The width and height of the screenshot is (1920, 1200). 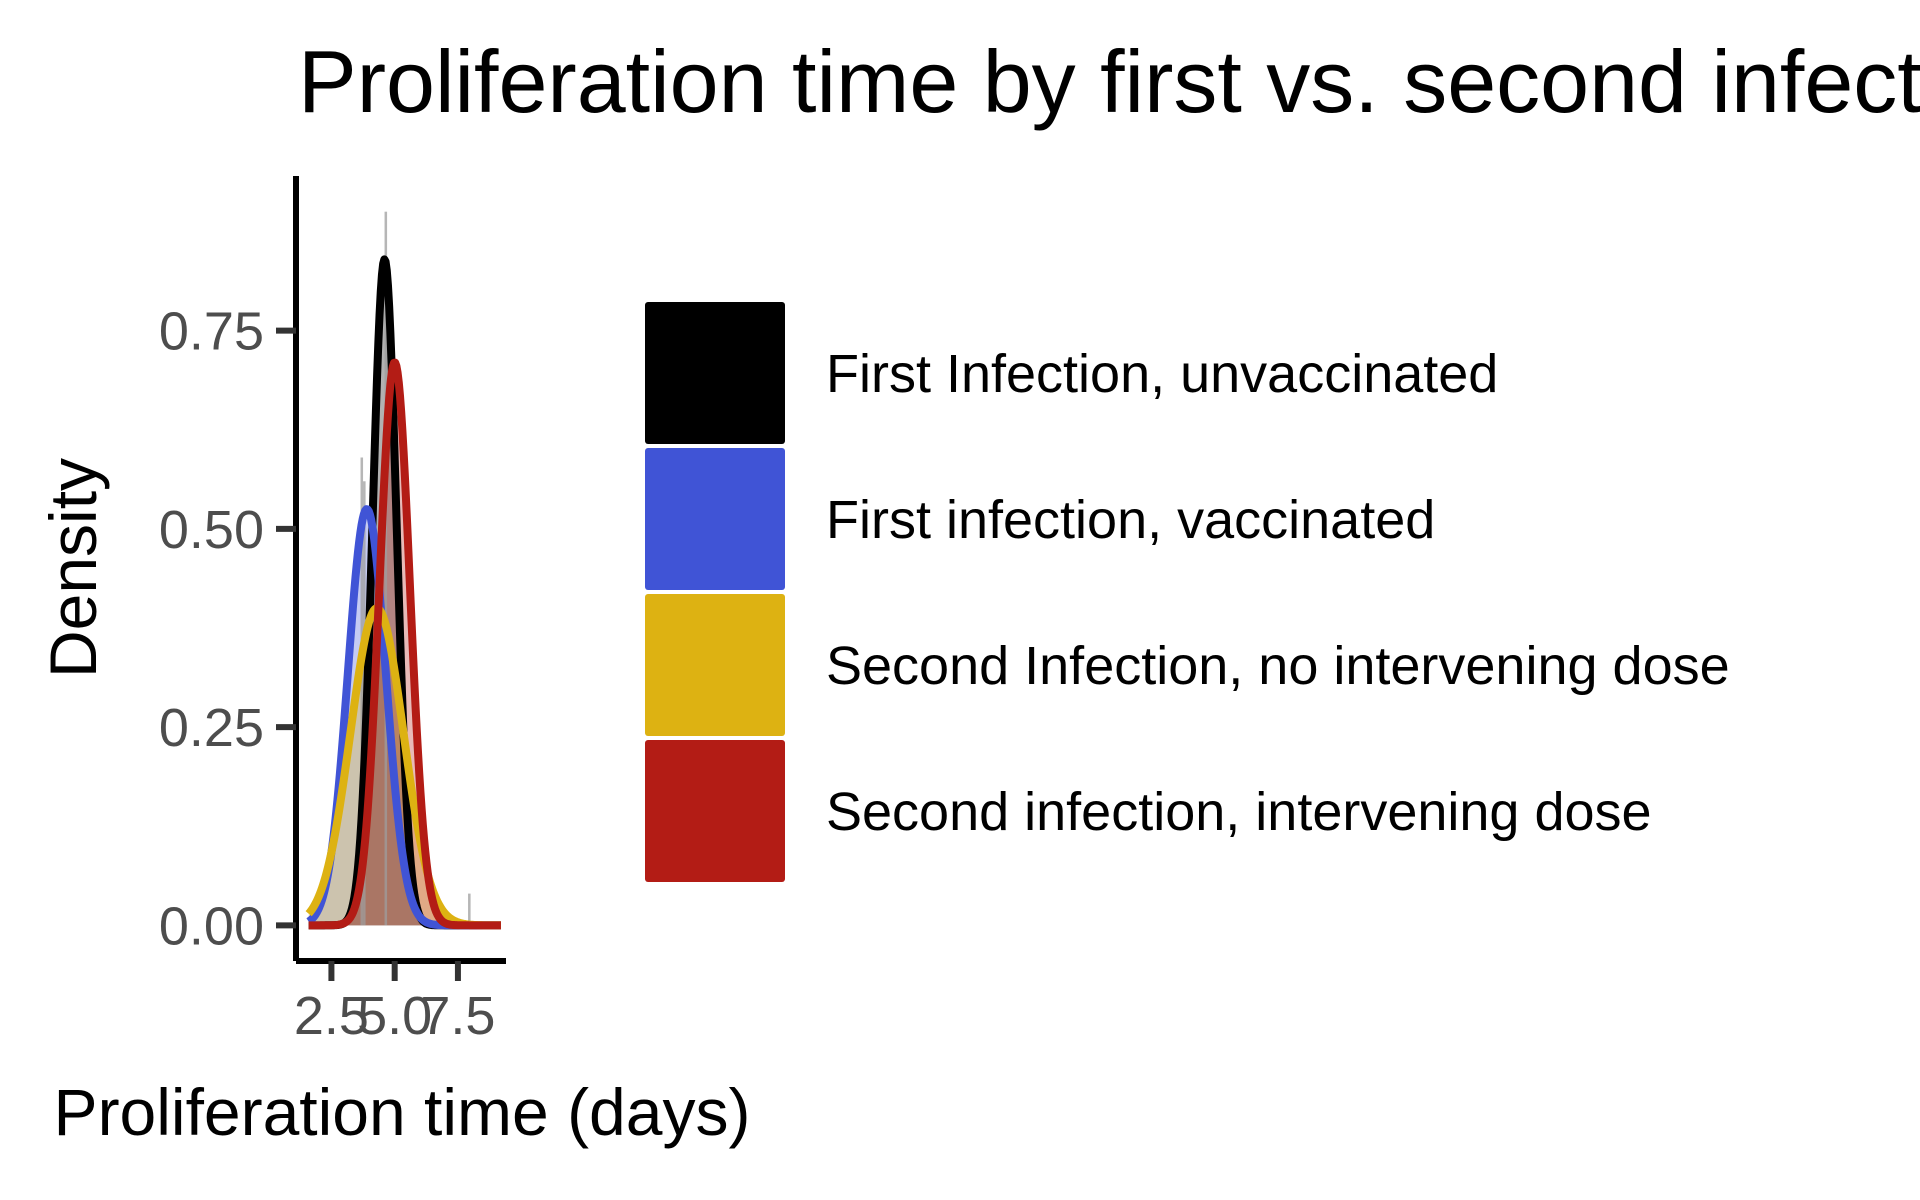 What do you see at coordinates (402, 1112) in the screenshot?
I see `x-axis-title: Proliferation time (days)` at bounding box center [402, 1112].